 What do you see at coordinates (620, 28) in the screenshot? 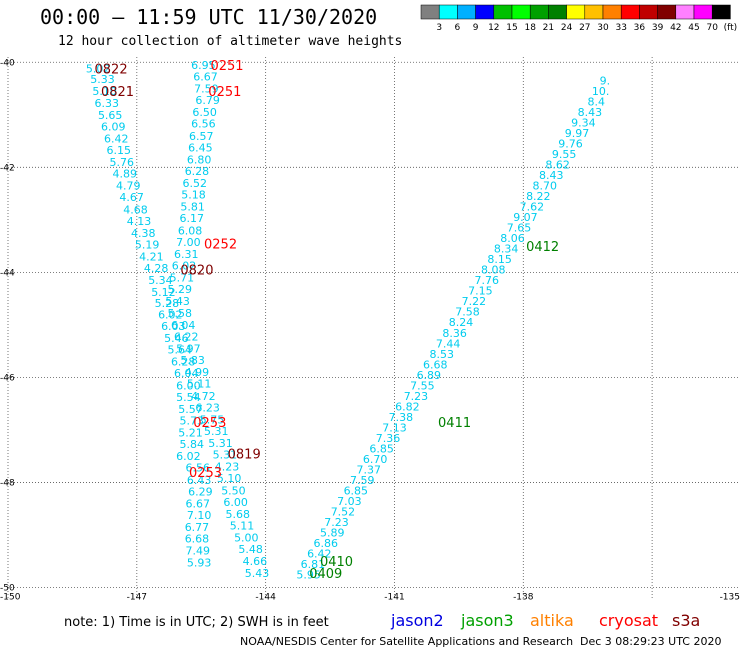
I see `colorbar-label: 33` at bounding box center [620, 28].